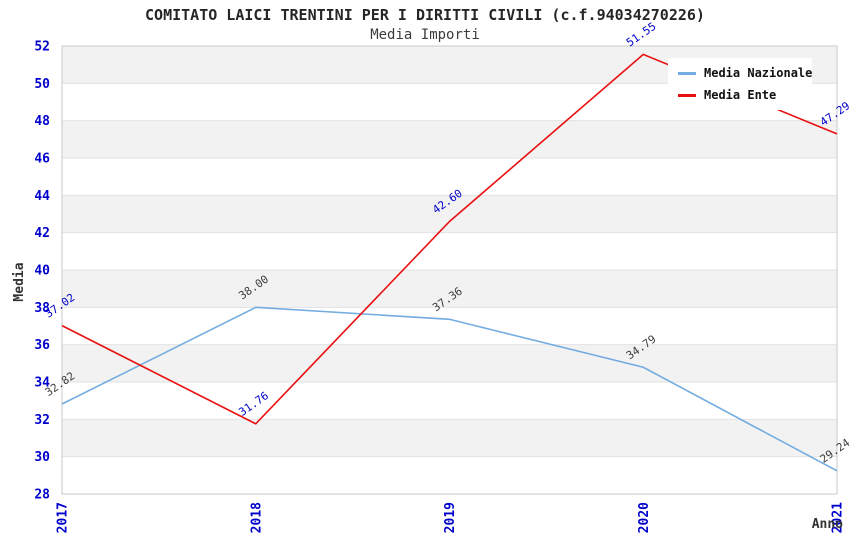 The width and height of the screenshot is (850, 550). What do you see at coordinates (740, 84) in the screenshot?
I see `legend: Media Nazionale Media Ente` at bounding box center [740, 84].